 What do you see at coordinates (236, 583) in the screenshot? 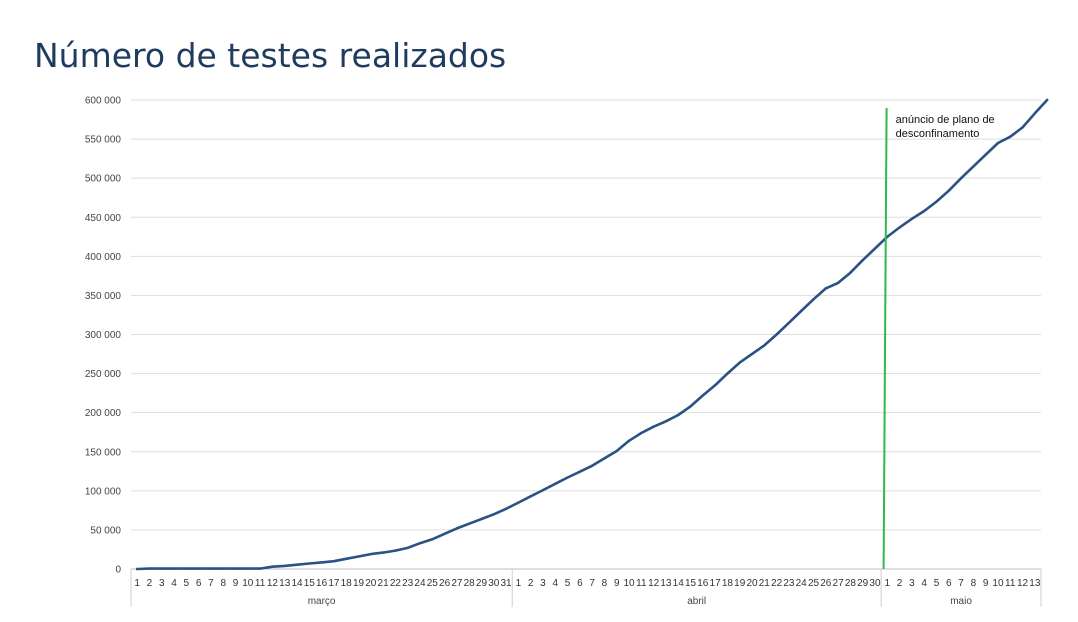
I see `x-tick-label: 9` at bounding box center [236, 583].